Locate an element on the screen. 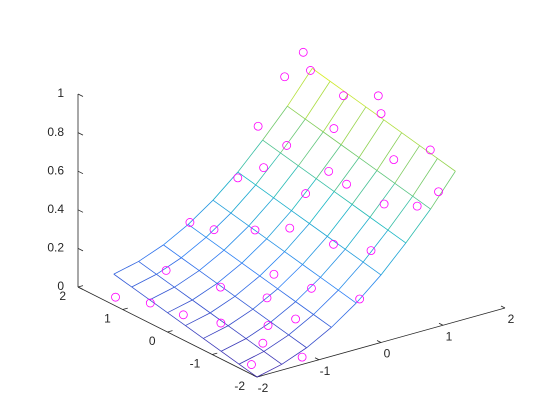  y-tick-label: -1 is located at coordinates (195, 364).